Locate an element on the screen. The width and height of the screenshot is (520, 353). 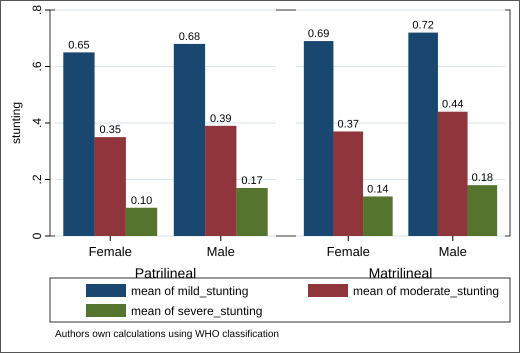
data-label: 0.10 is located at coordinates (141, 200).